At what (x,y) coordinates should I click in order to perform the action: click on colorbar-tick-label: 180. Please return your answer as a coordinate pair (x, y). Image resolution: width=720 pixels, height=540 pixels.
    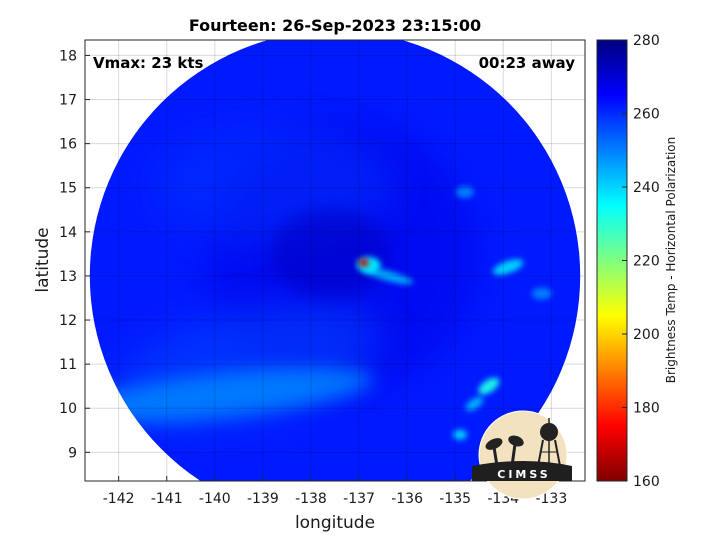
    Looking at the image, I should click on (646, 409).